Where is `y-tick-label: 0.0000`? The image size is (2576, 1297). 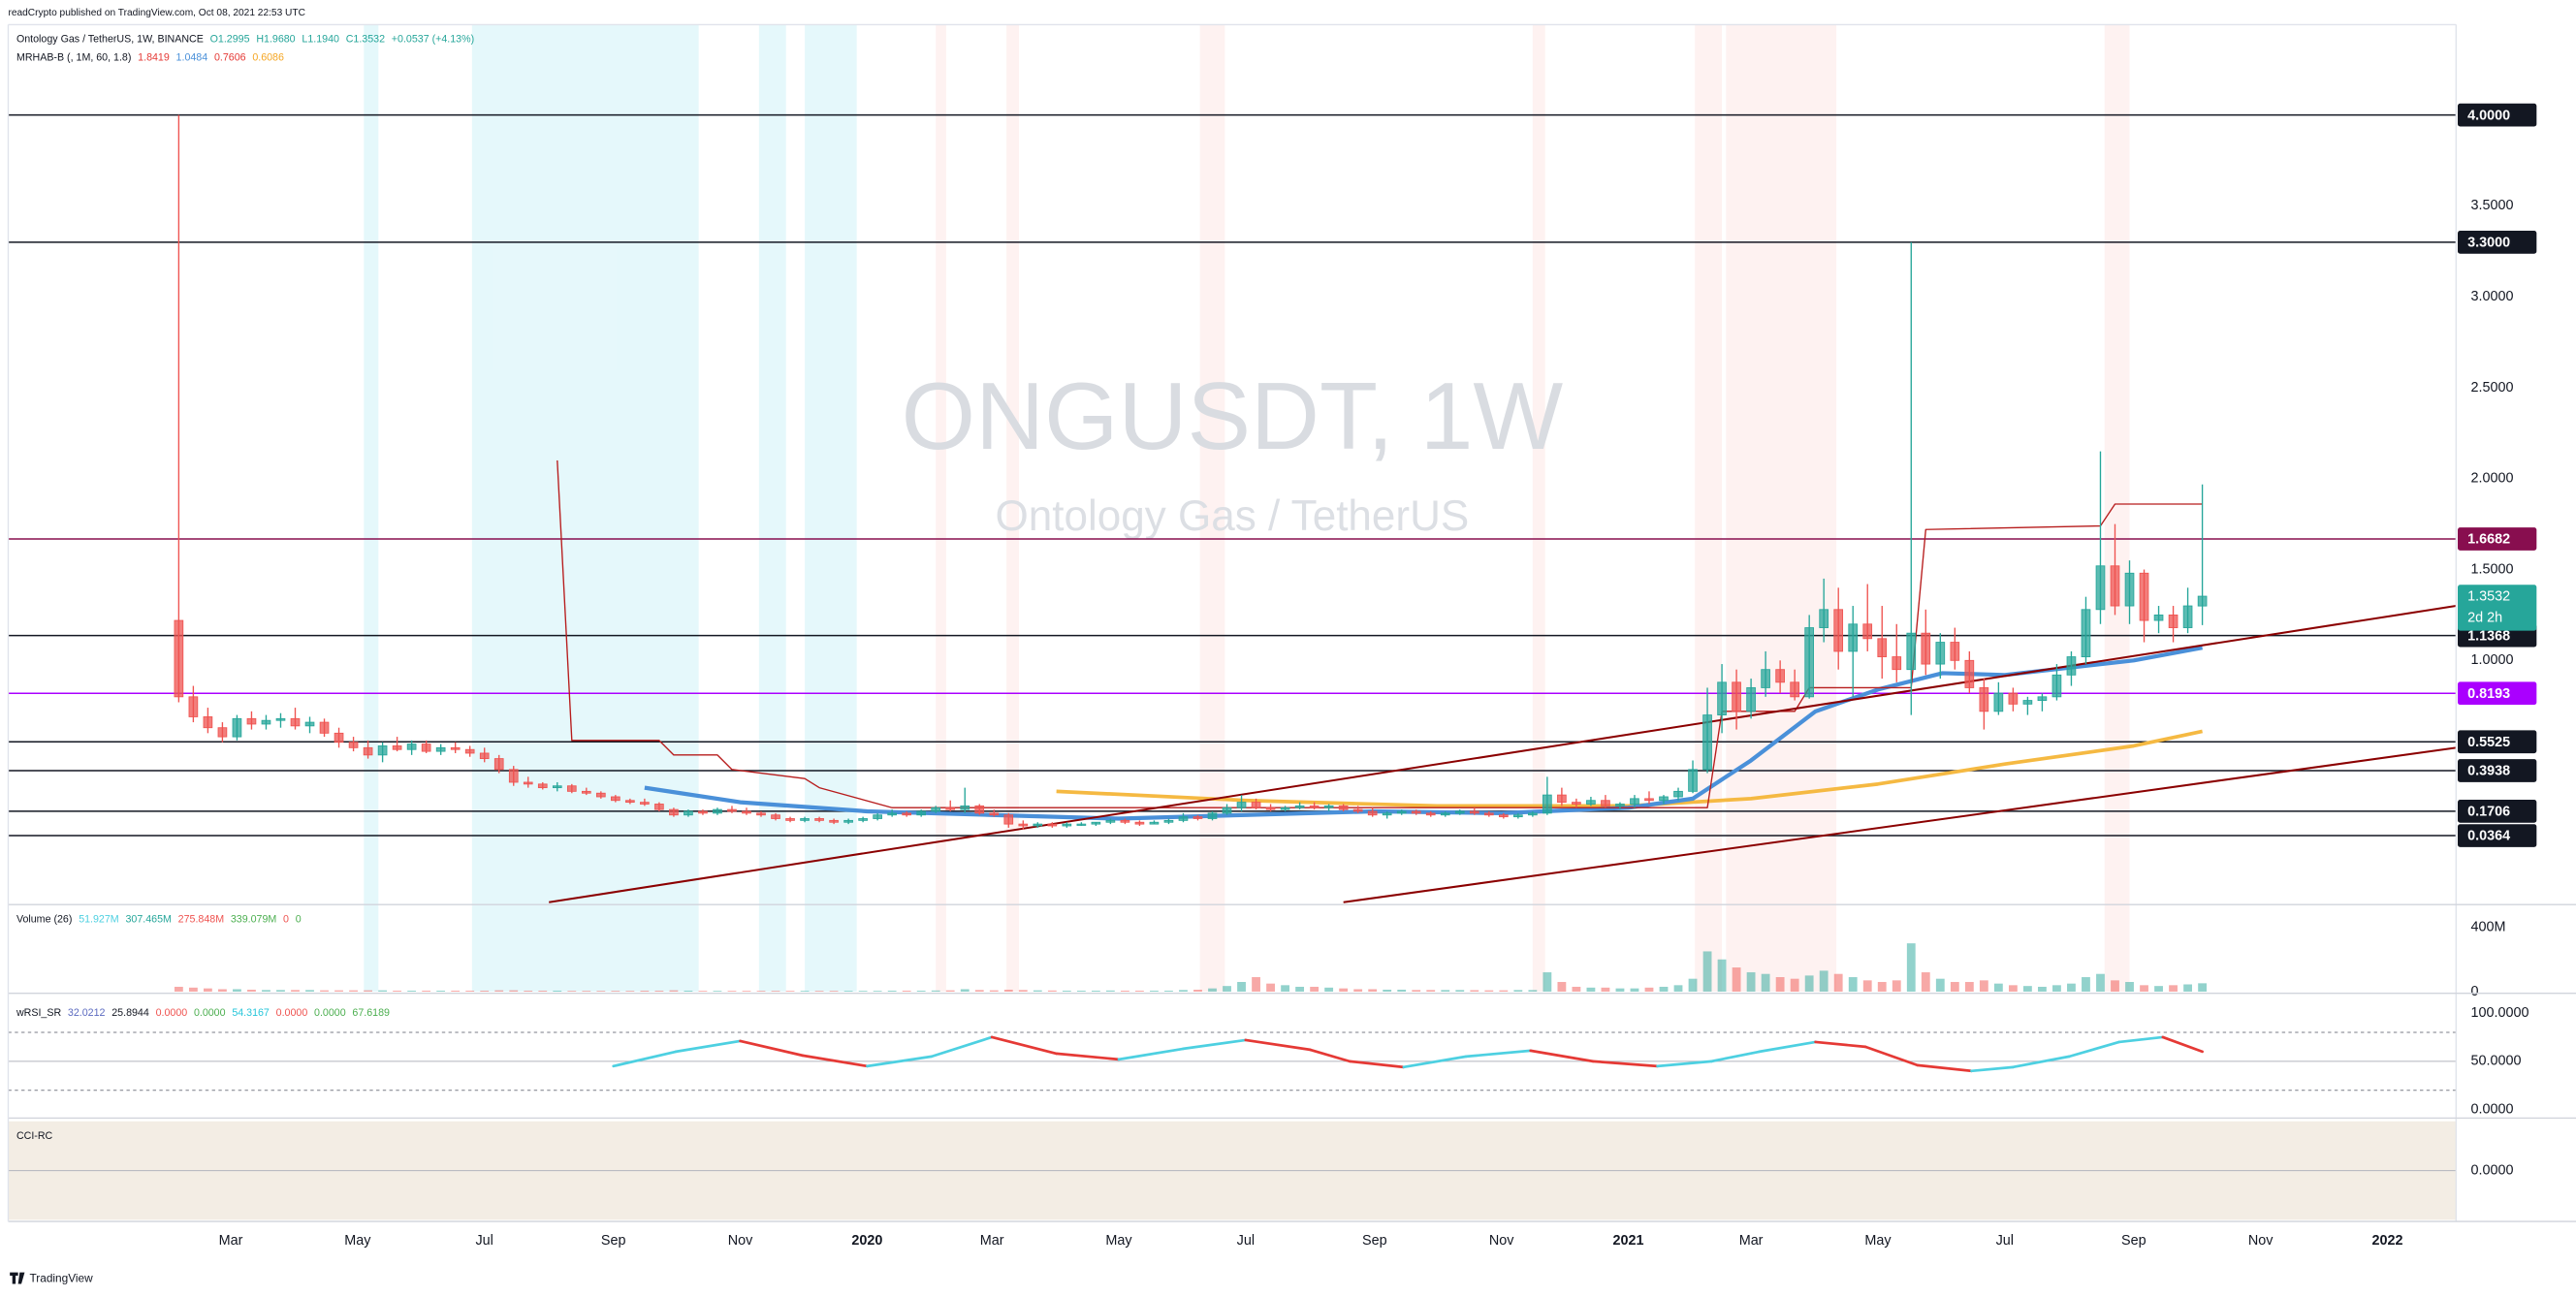 y-tick-label: 0.0000 is located at coordinates (2492, 1110).